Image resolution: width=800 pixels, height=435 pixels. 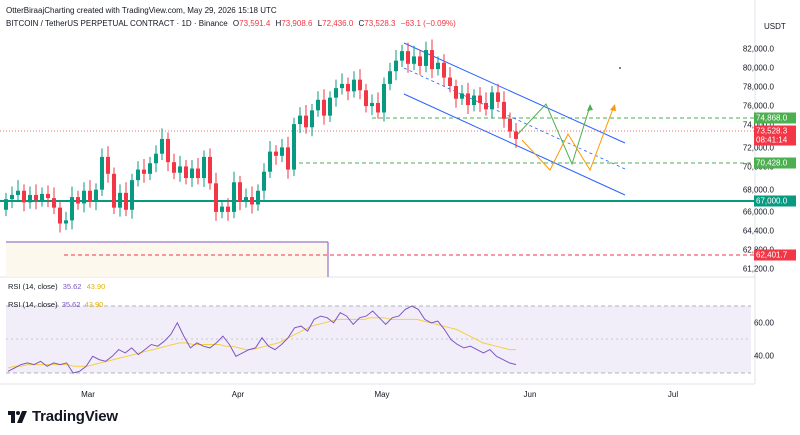 I want to click on high-value: 73,908.6, so click(x=297, y=23).